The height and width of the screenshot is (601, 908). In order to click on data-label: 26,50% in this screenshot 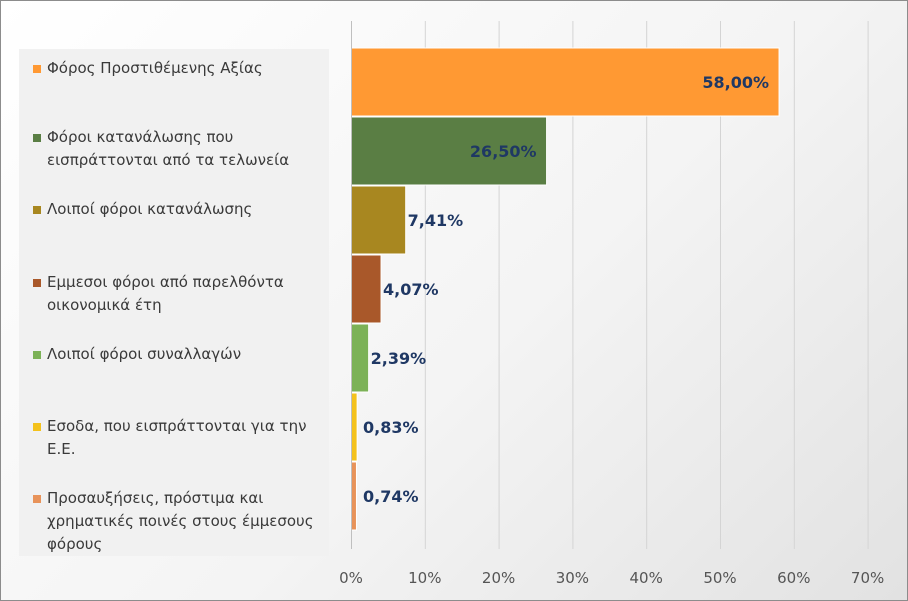, I will do `click(503, 151)`.